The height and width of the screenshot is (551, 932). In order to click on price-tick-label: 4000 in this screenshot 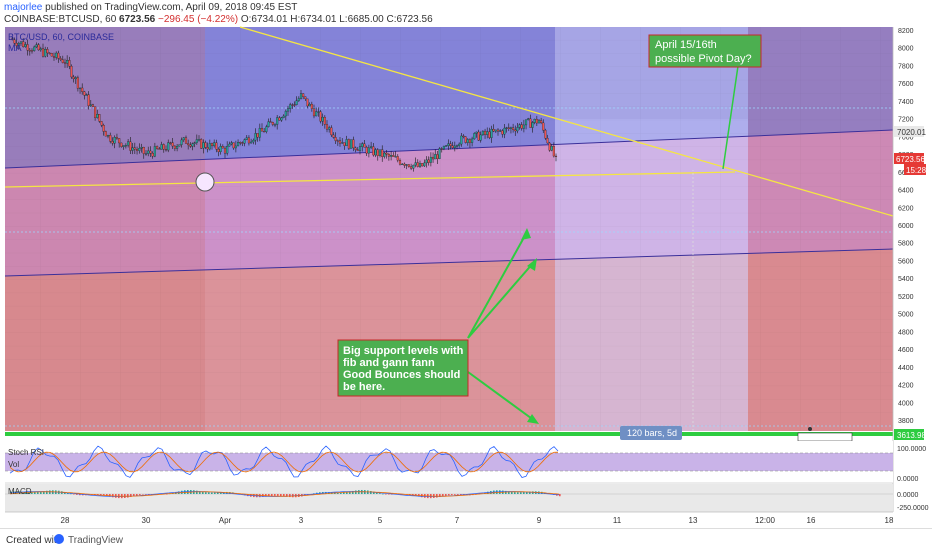, I will do `click(906, 403)`.